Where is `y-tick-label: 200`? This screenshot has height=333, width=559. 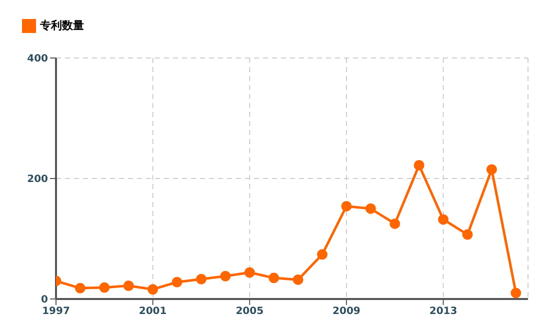 y-tick-label: 200 is located at coordinates (37, 180).